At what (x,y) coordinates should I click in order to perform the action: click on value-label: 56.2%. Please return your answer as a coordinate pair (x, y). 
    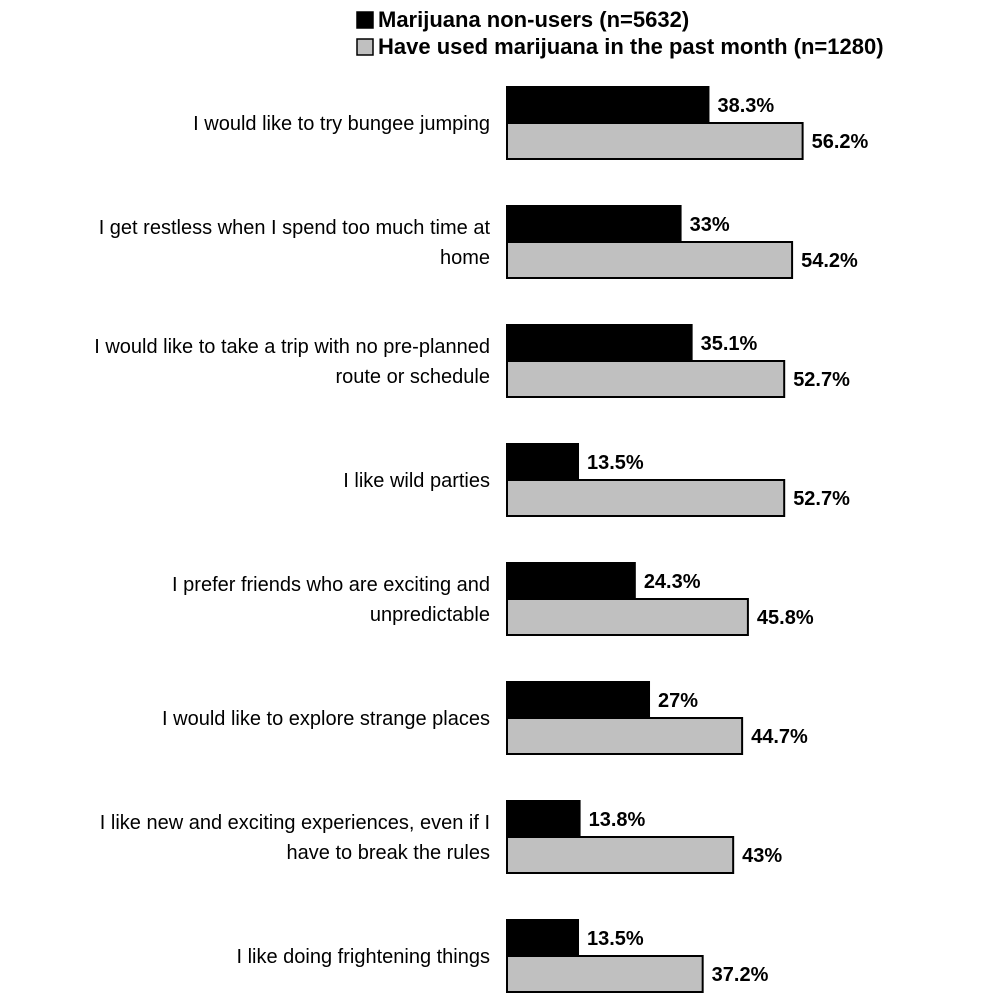
    Looking at the image, I should click on (840, 142).